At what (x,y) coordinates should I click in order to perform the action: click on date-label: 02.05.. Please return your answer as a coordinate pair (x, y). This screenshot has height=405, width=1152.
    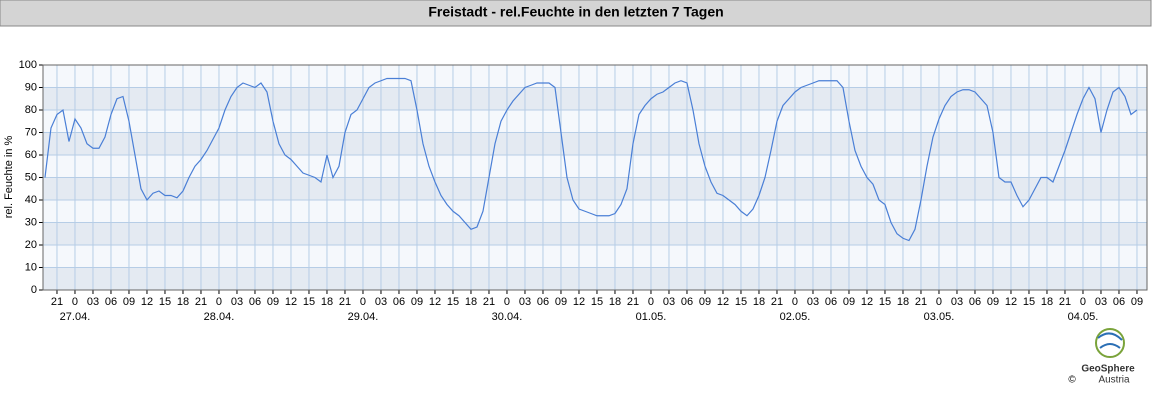
    Looking at the image, I should click on (795, 317).